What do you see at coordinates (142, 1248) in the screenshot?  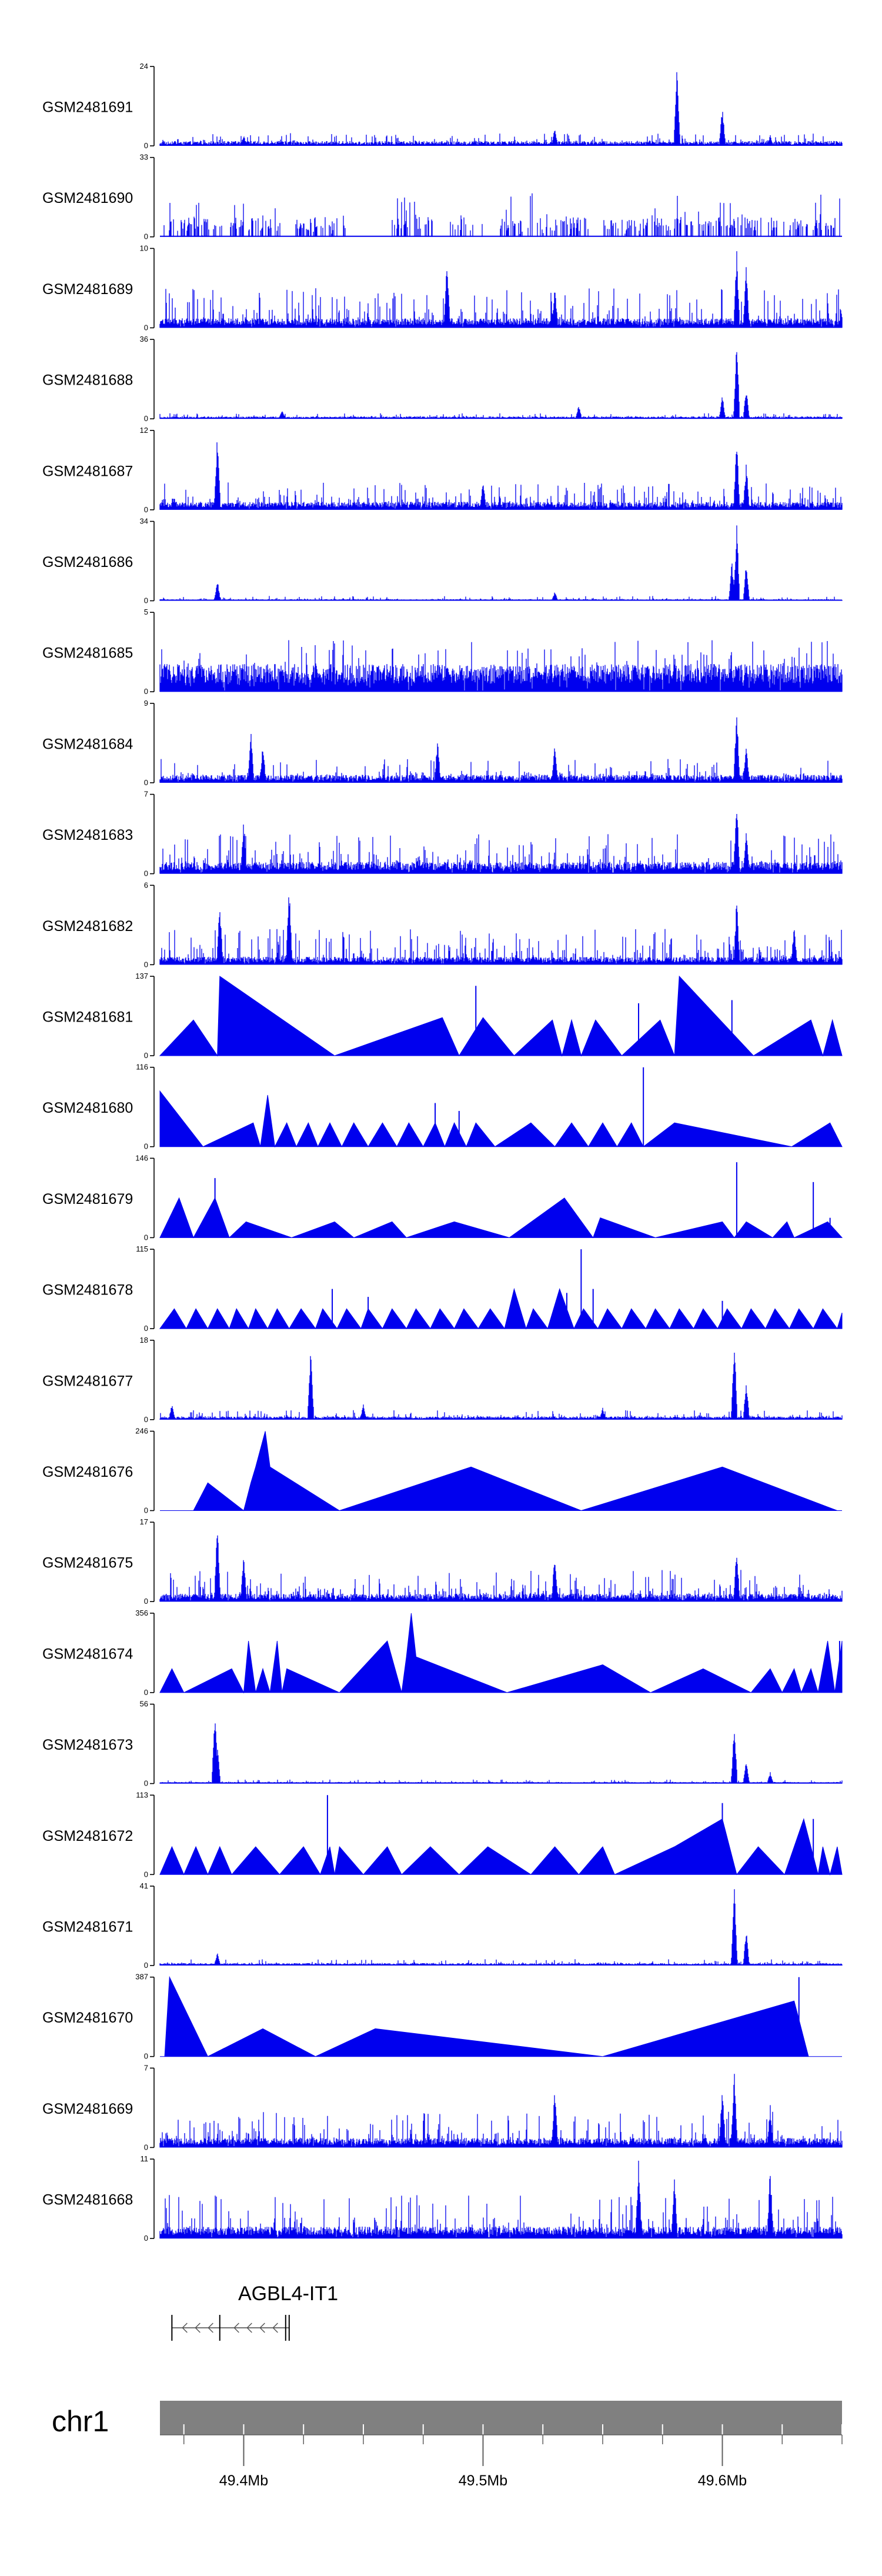 I see `y-max-label: 115` at bounding box center [142, 1248].